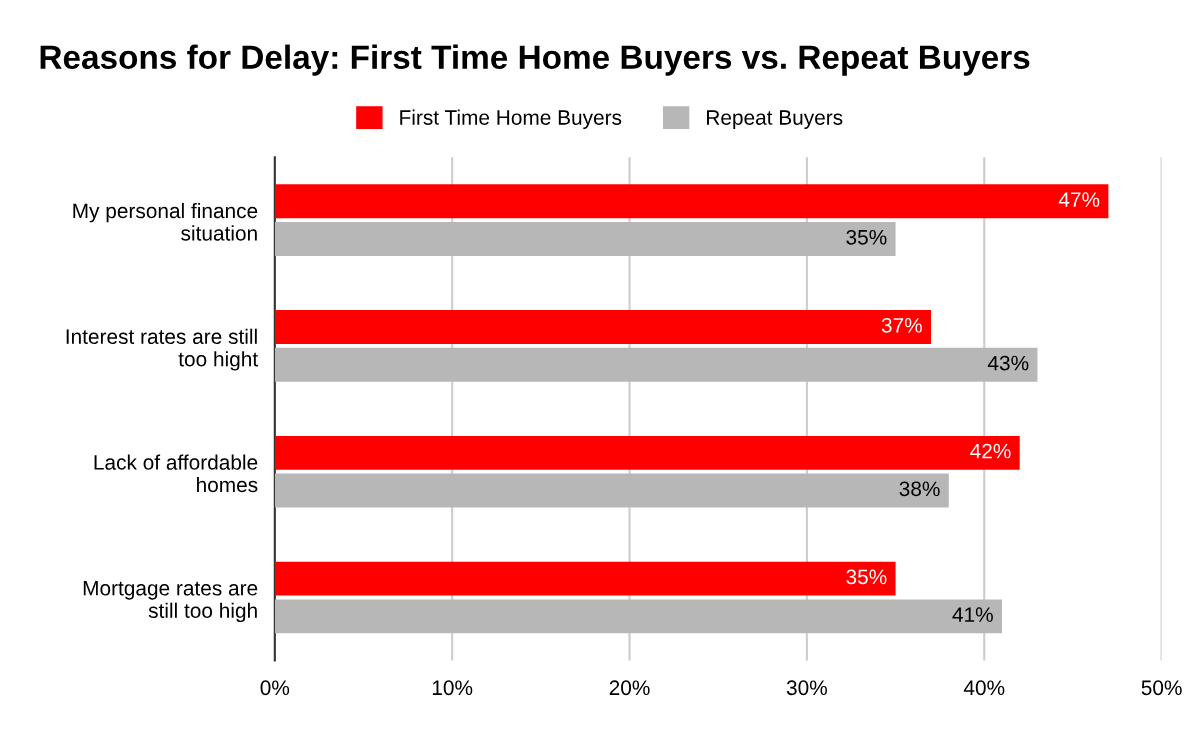  Describe the element at coordinates (1008, 363) in the screenshot. I see `data-label: 43%` at that location.